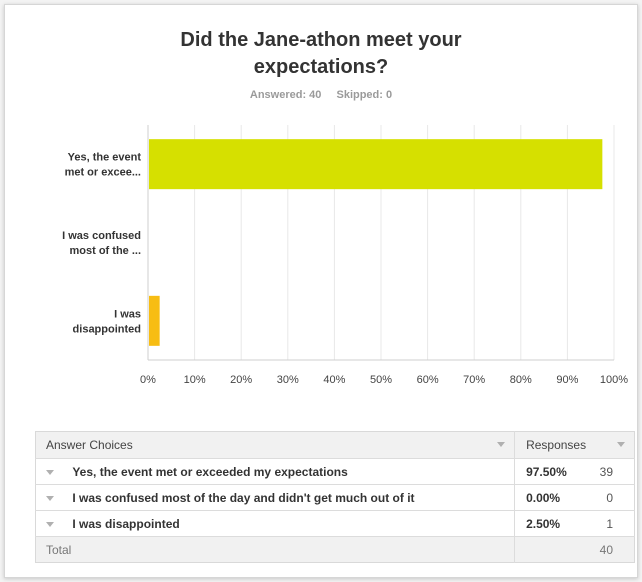  Describe the element at coordinates (107, 329) in the screenshot. I see `category-label: disappointed` at that location.